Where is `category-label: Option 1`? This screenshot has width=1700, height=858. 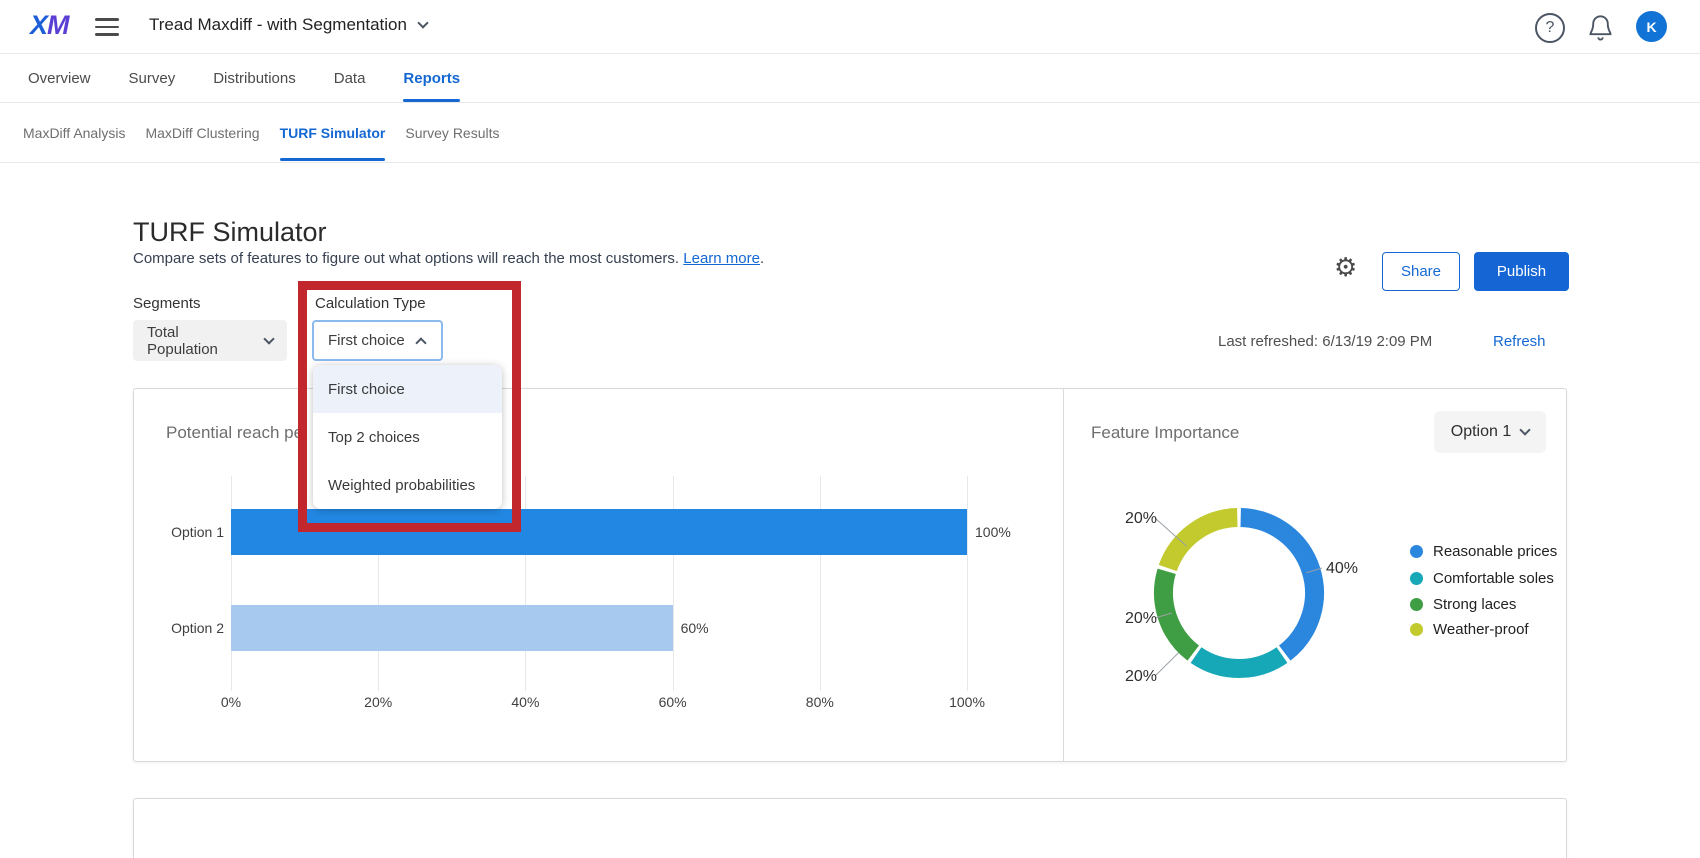
category-label: Option 1 is located at coordinates (197, 532).